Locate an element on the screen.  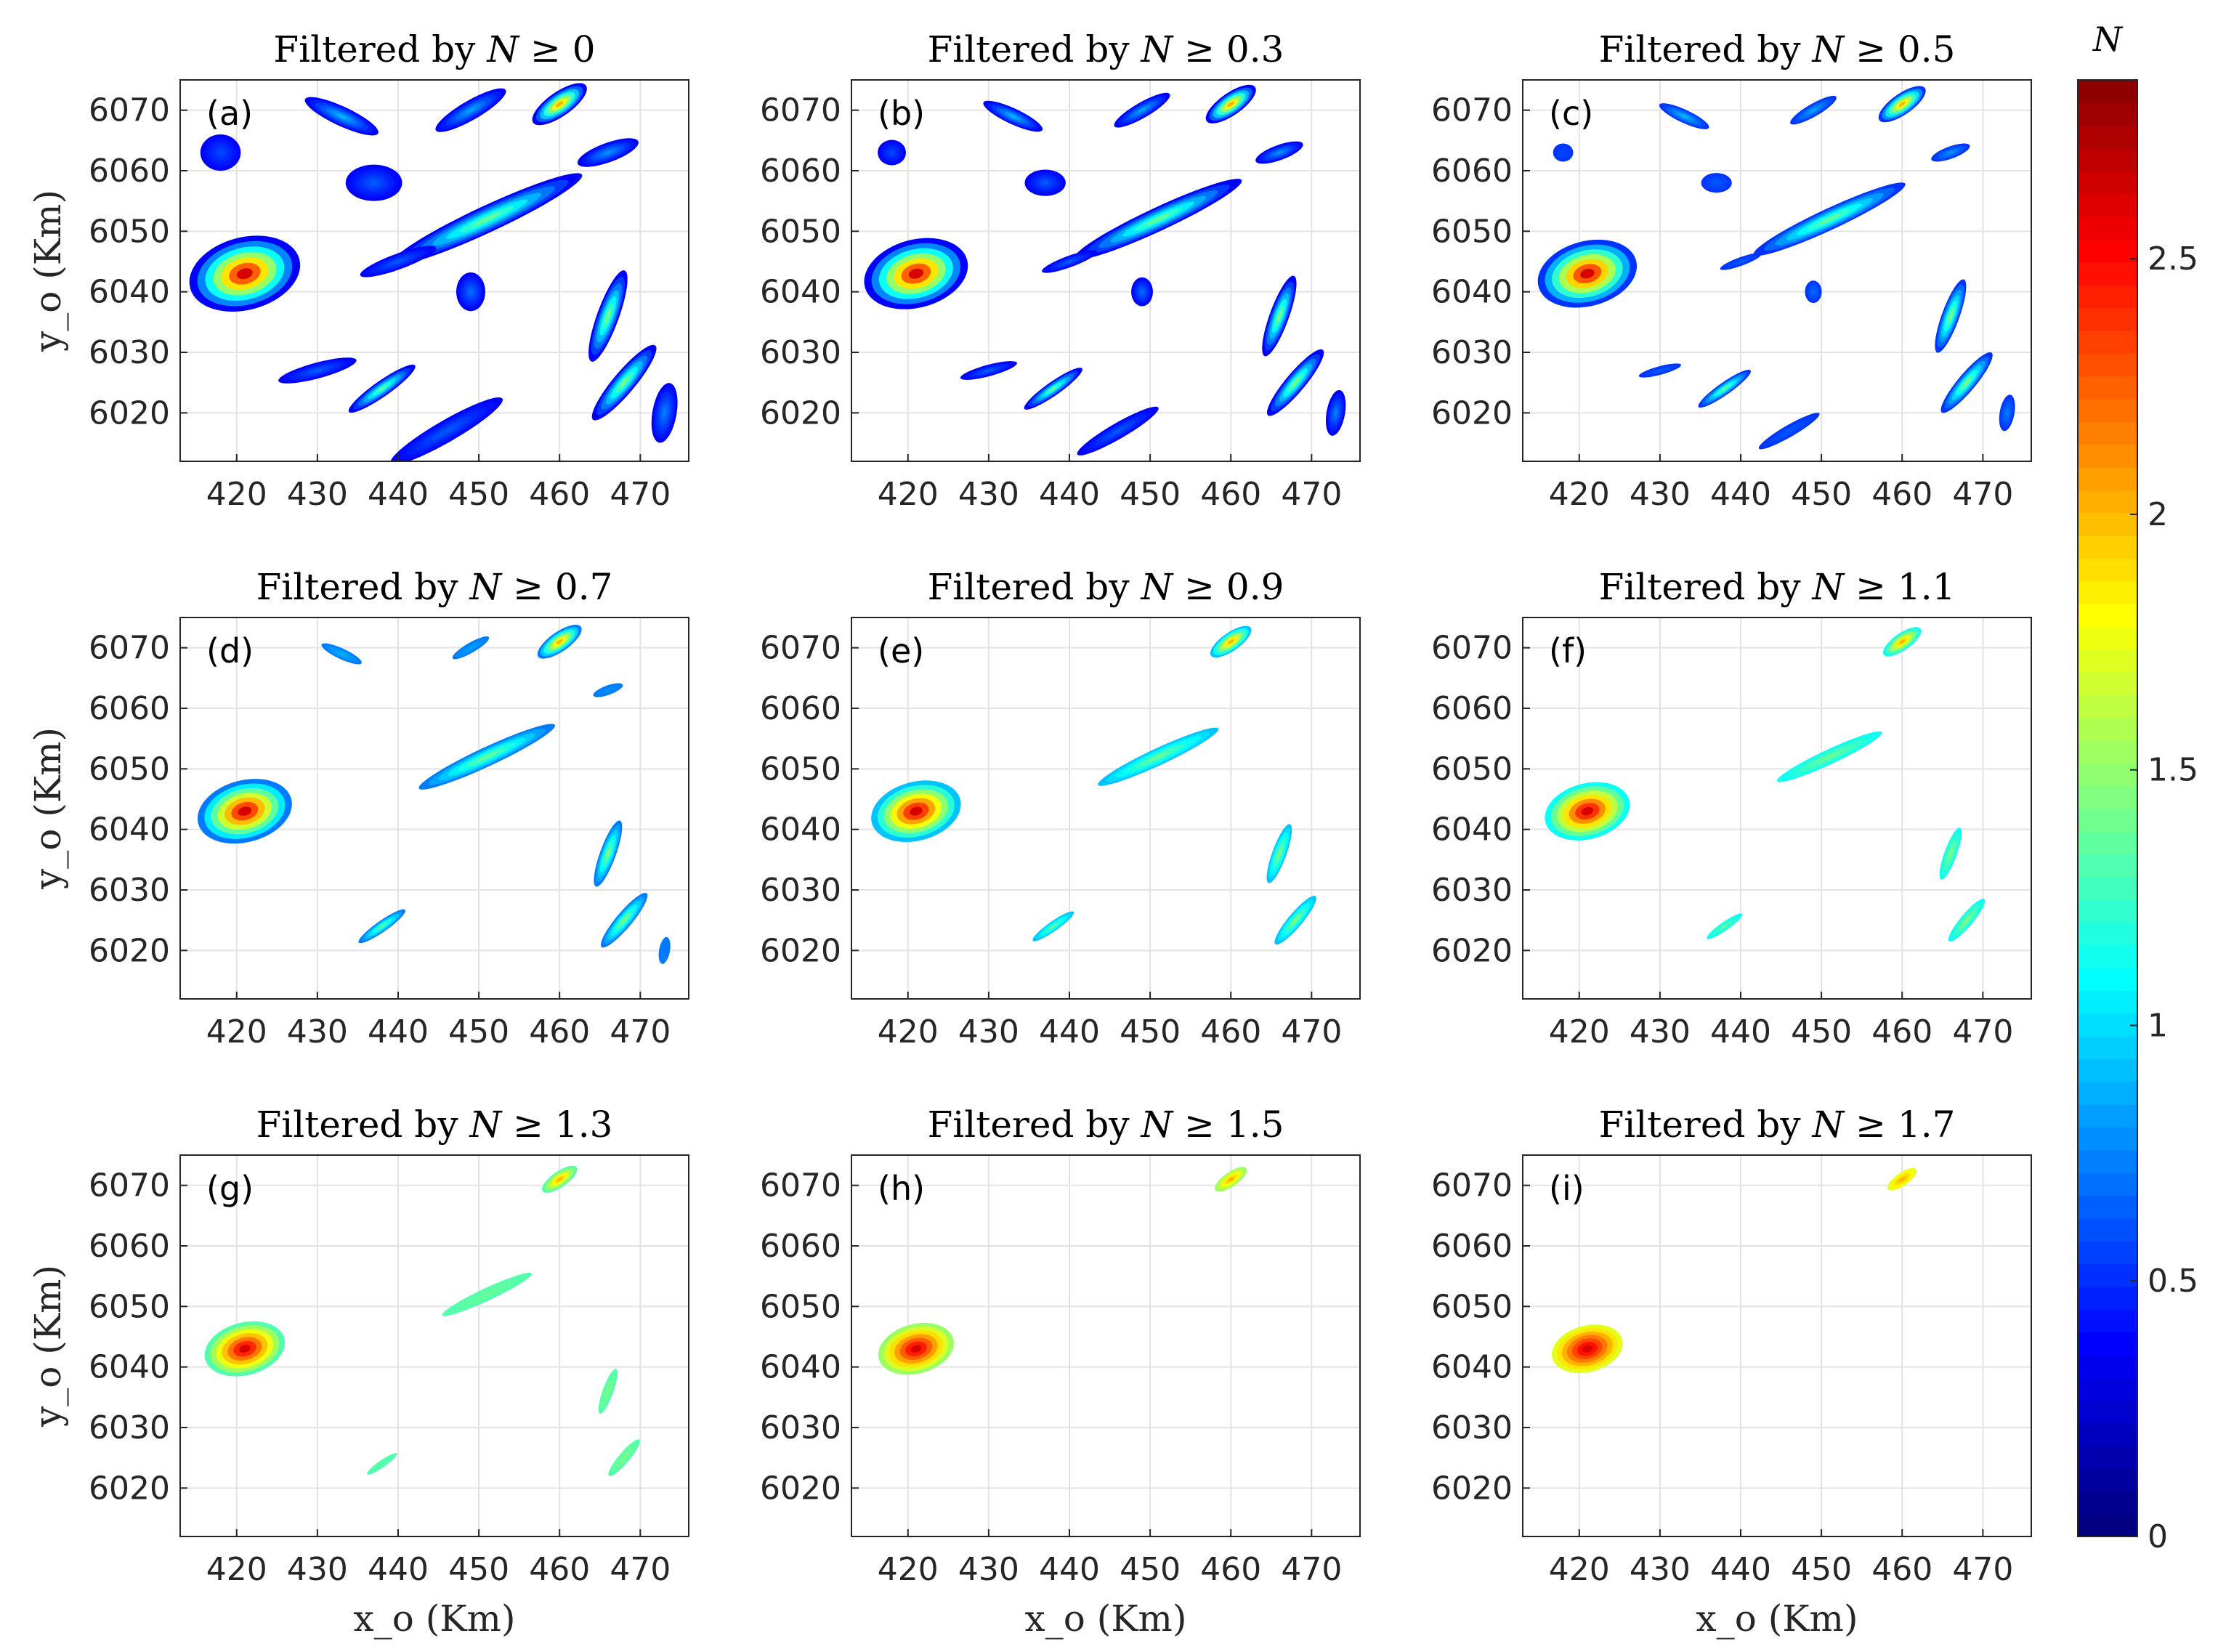
feature-center-blob-level is located at coordinates (1813, 291).